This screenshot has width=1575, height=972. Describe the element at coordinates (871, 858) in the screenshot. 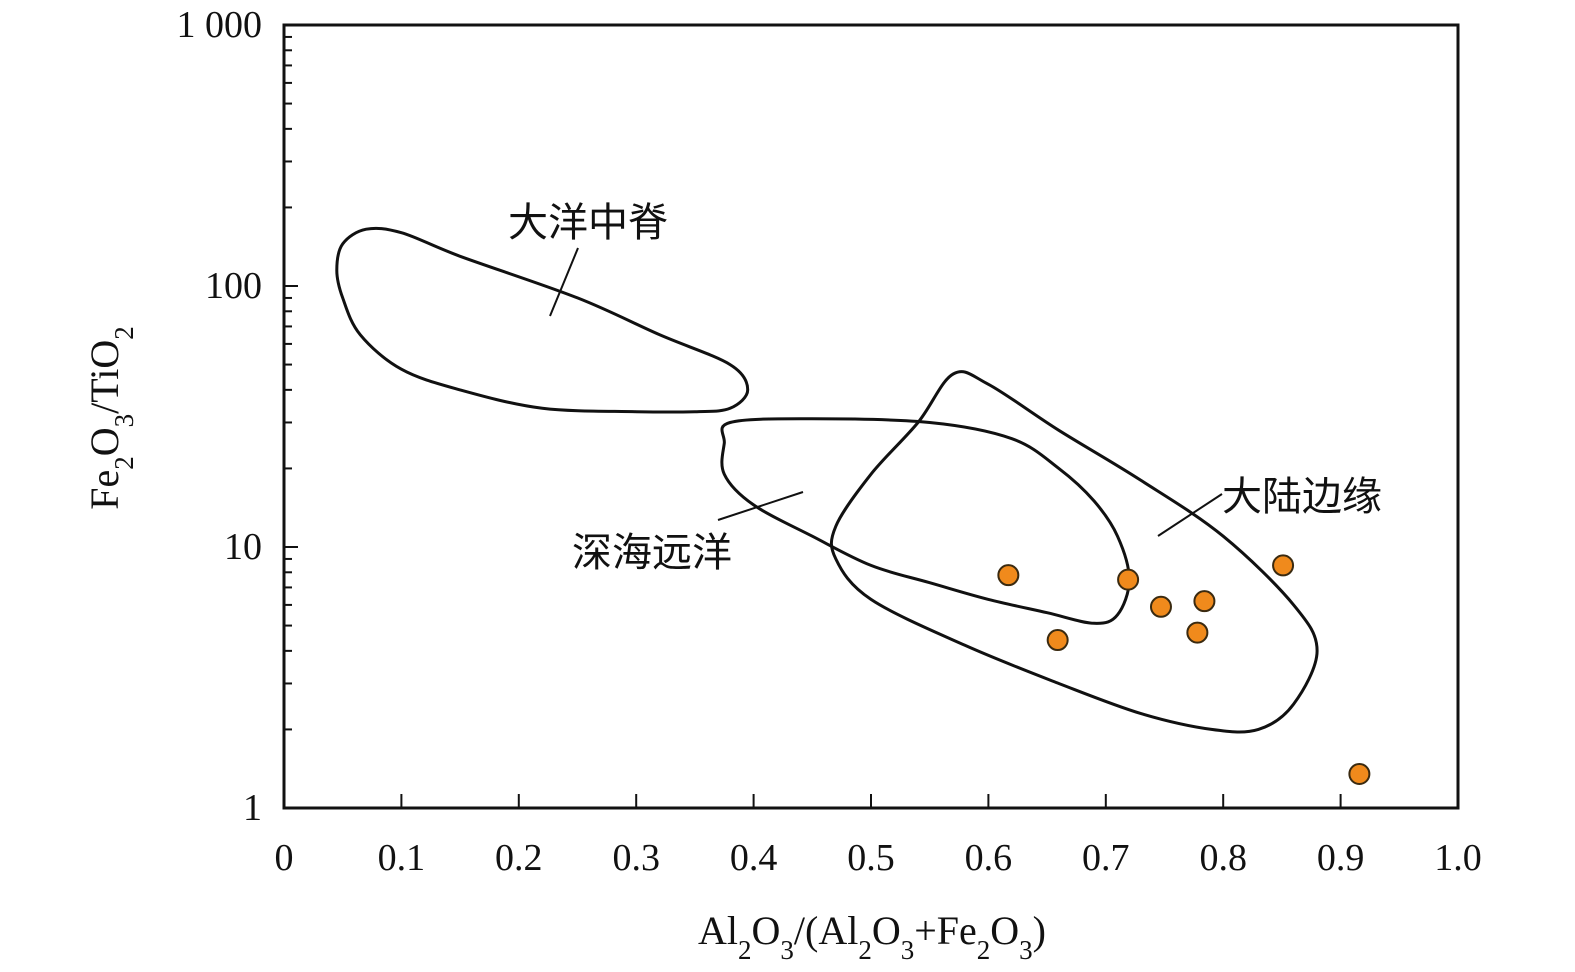

I see `x-tick-label: 0.5` at that location.